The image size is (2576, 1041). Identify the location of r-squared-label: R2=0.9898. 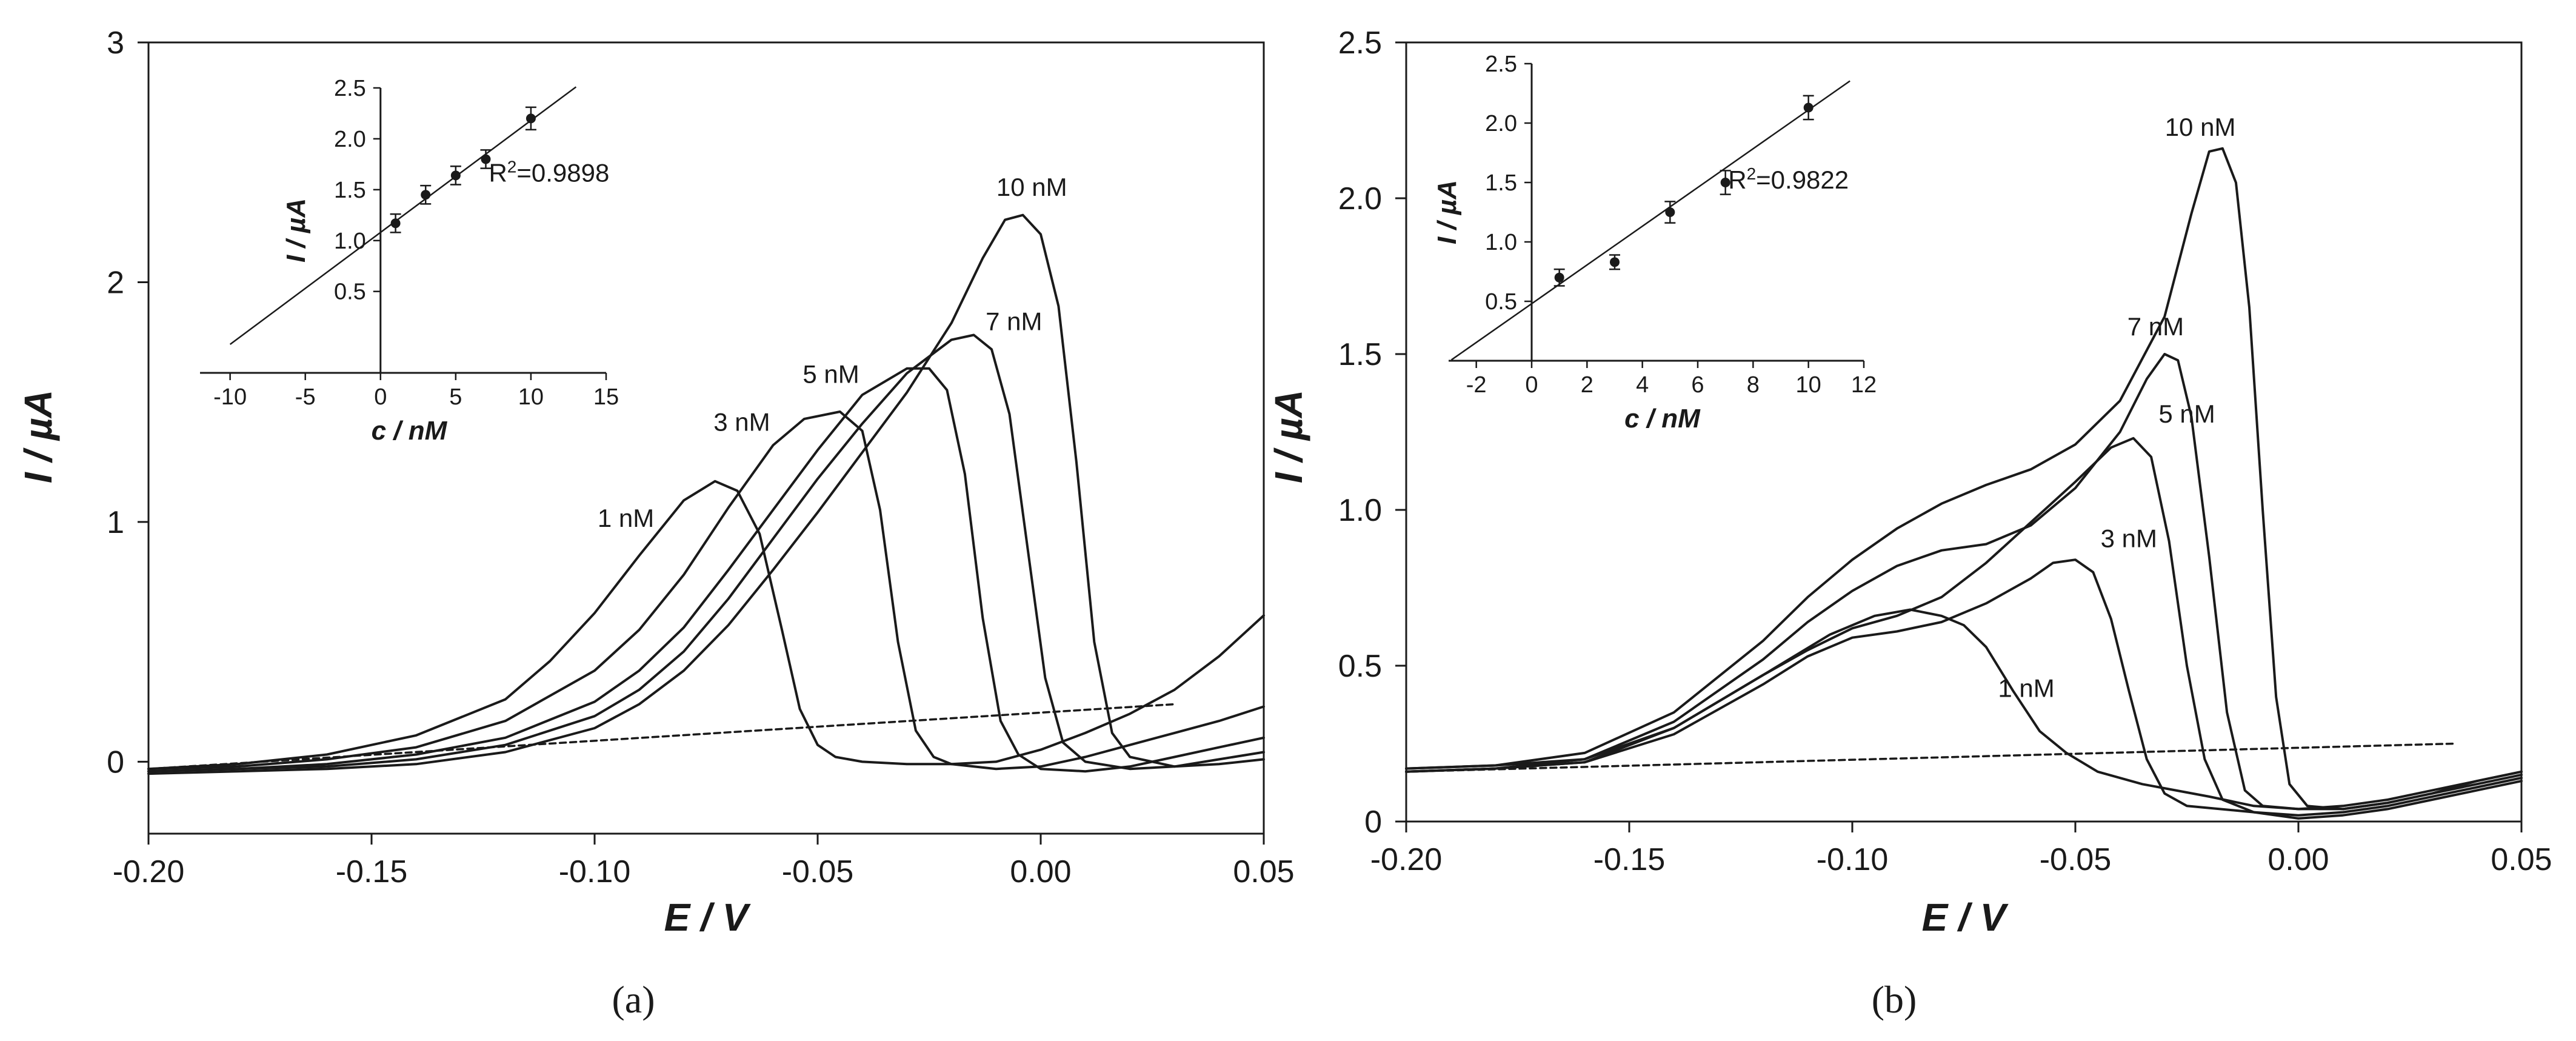
(549, 172).